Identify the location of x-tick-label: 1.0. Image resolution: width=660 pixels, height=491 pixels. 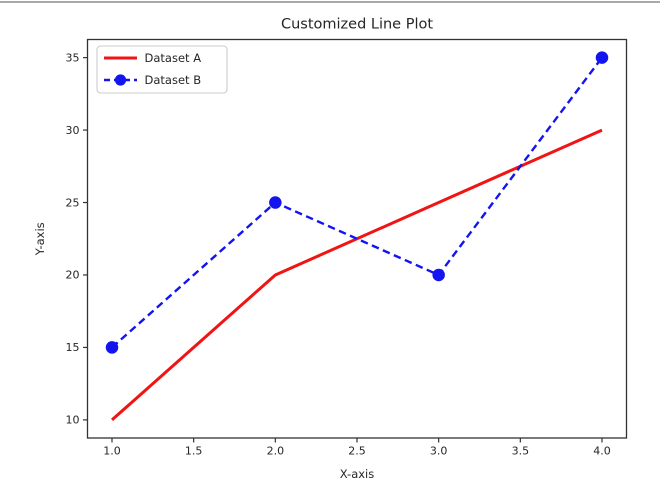
(112, 451).